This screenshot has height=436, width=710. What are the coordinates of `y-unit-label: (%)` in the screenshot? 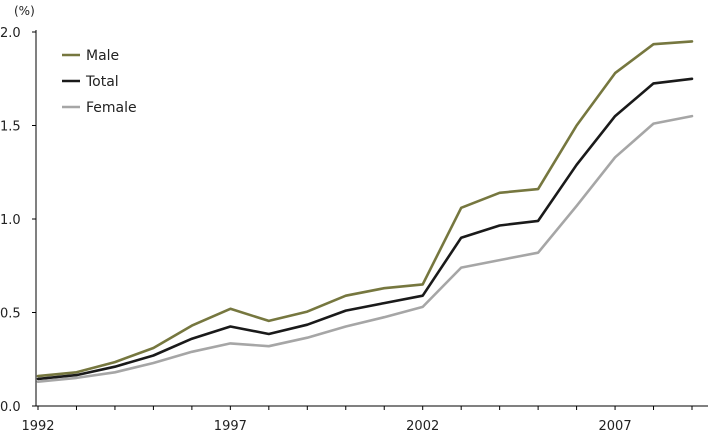 It's located at (24, 11).